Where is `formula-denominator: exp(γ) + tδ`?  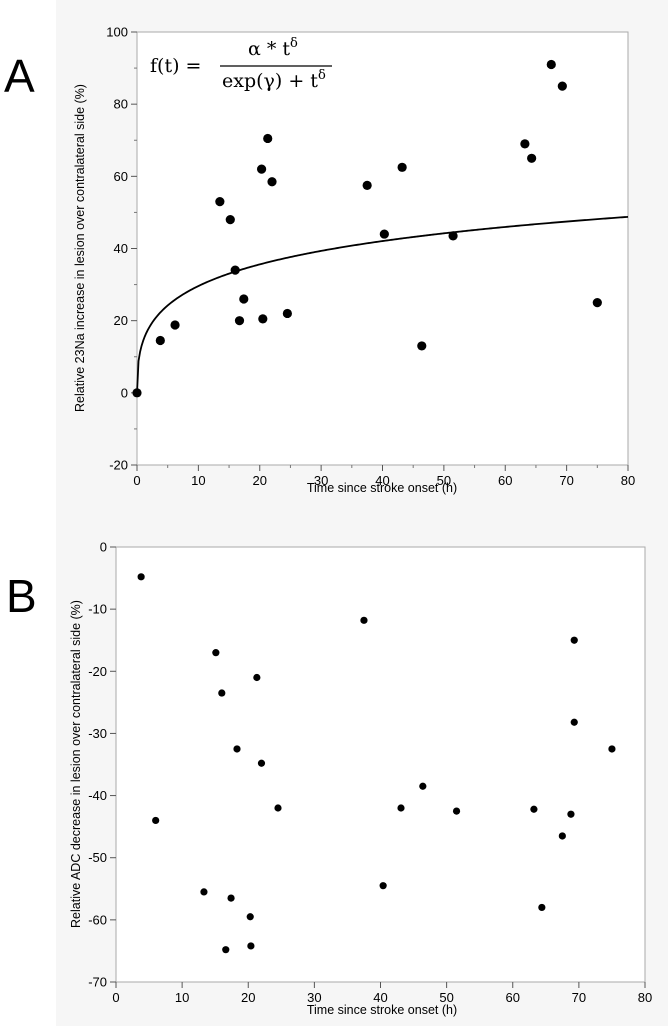
formula-denominator: exp(γ) + tδ is located at coordinates (274, 80).